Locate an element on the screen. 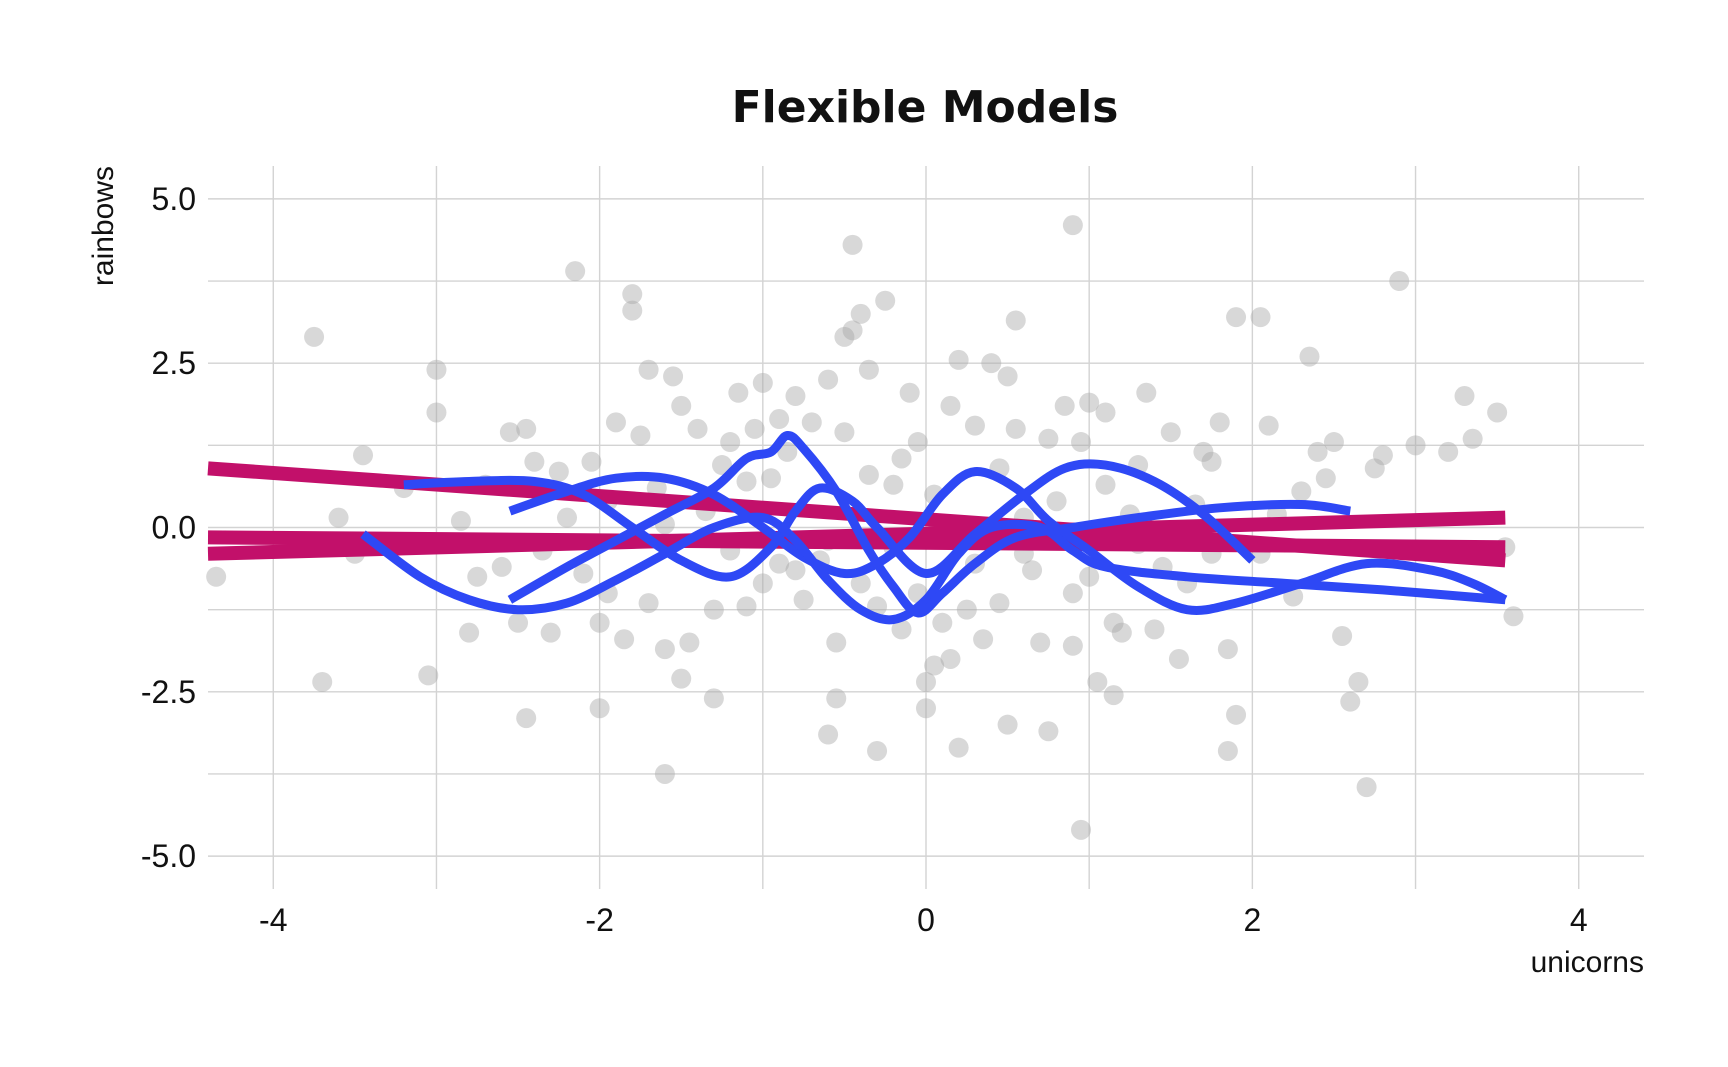  chart-title: Flexible Models is located at coordinates (925, 107).